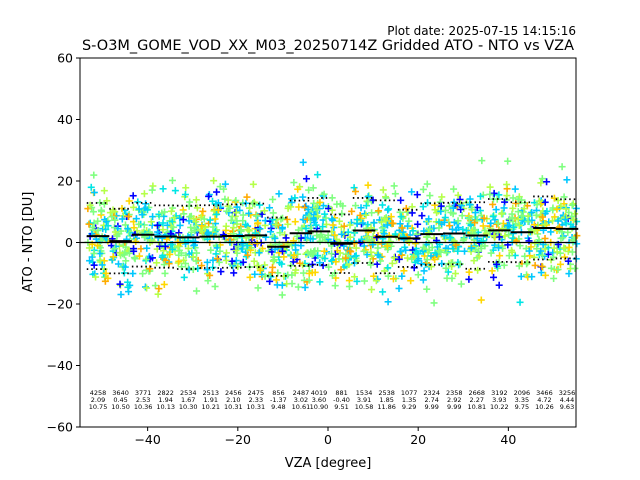 The width and height of the screenshot is (640, 480). Describe the element at coordinates (120, 393) in the screenshot. I see `bin-count-label: 3640` at that location.